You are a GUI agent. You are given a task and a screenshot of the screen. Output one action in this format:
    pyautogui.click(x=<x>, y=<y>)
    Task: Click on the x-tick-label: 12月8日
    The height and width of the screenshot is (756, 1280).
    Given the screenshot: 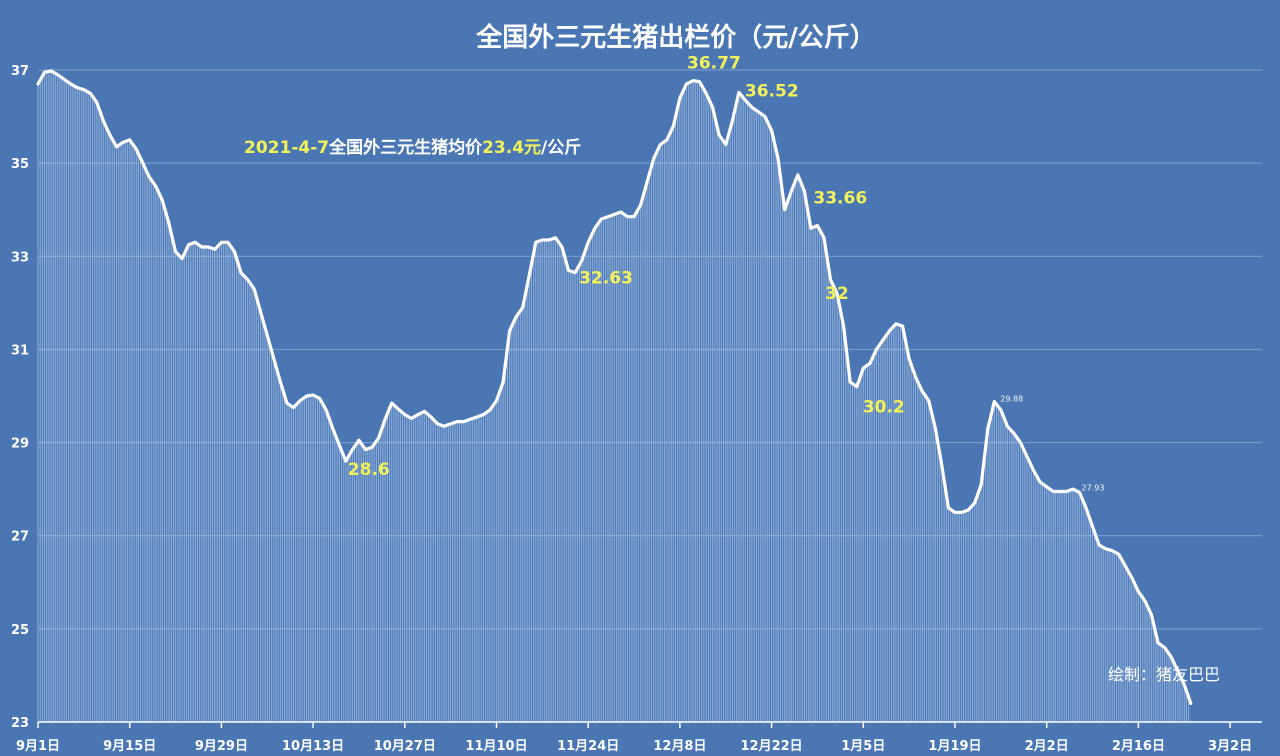 What is the action you would take?
    pyautogui.click(x=679, y=746)
    